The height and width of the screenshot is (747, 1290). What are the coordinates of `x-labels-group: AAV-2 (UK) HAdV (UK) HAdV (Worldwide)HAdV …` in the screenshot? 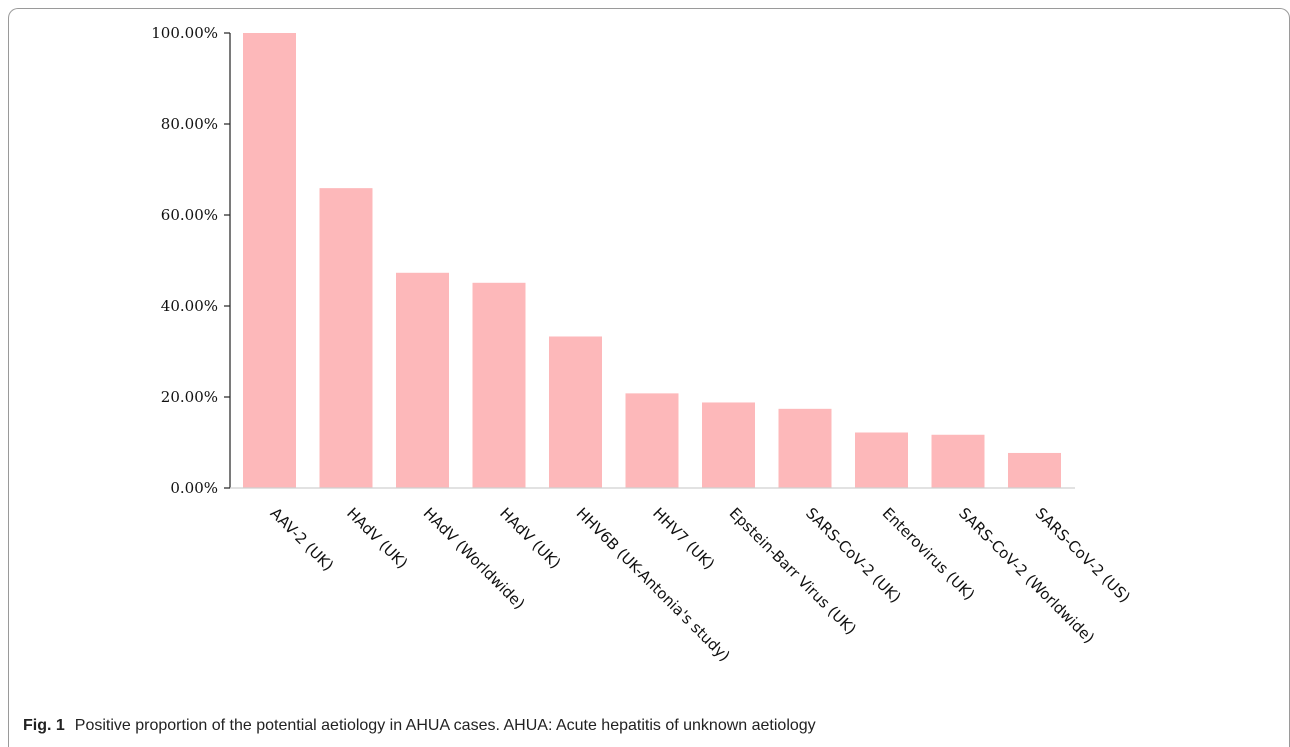 It's located at (700, 584).